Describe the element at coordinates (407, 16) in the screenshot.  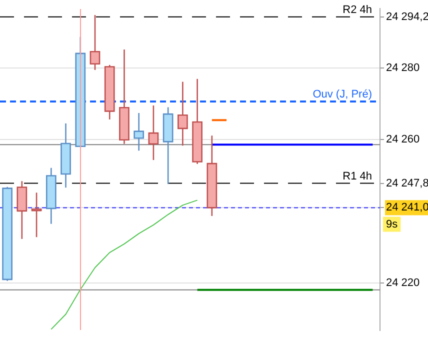
I see `y-tick-label: 24 294,2` at that location.